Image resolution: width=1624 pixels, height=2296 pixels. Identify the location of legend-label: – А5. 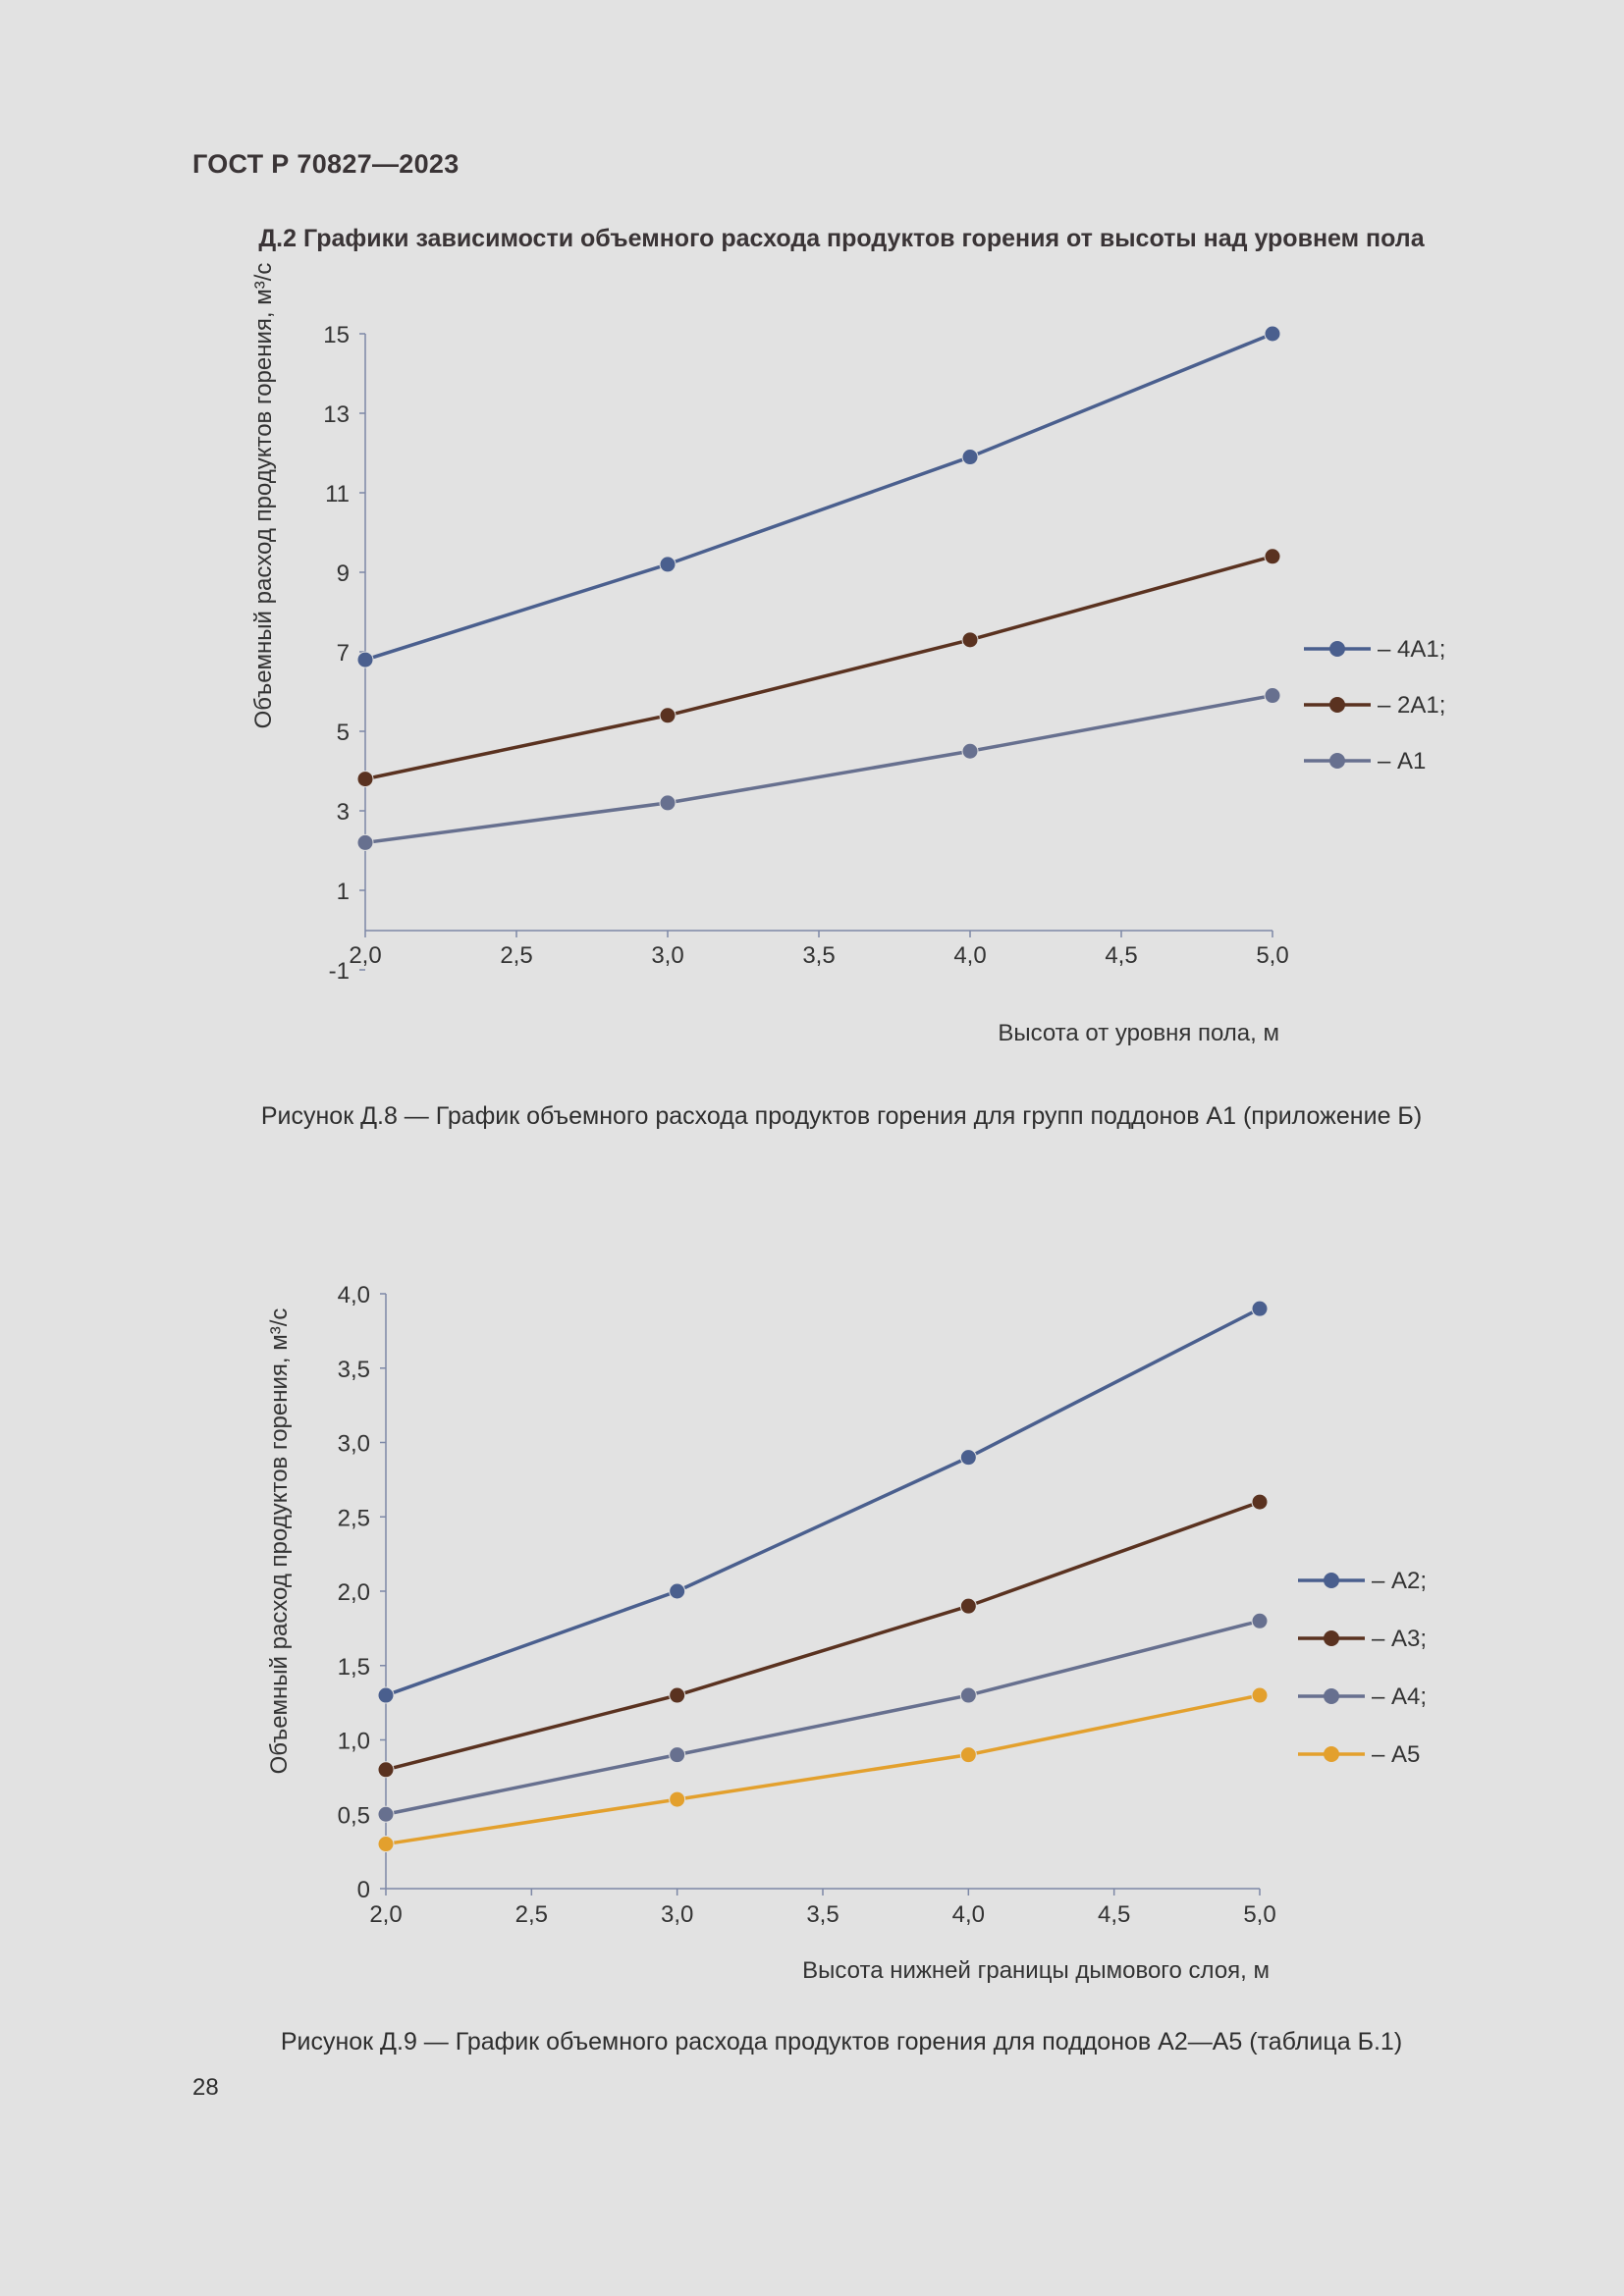
(1396, 1754).